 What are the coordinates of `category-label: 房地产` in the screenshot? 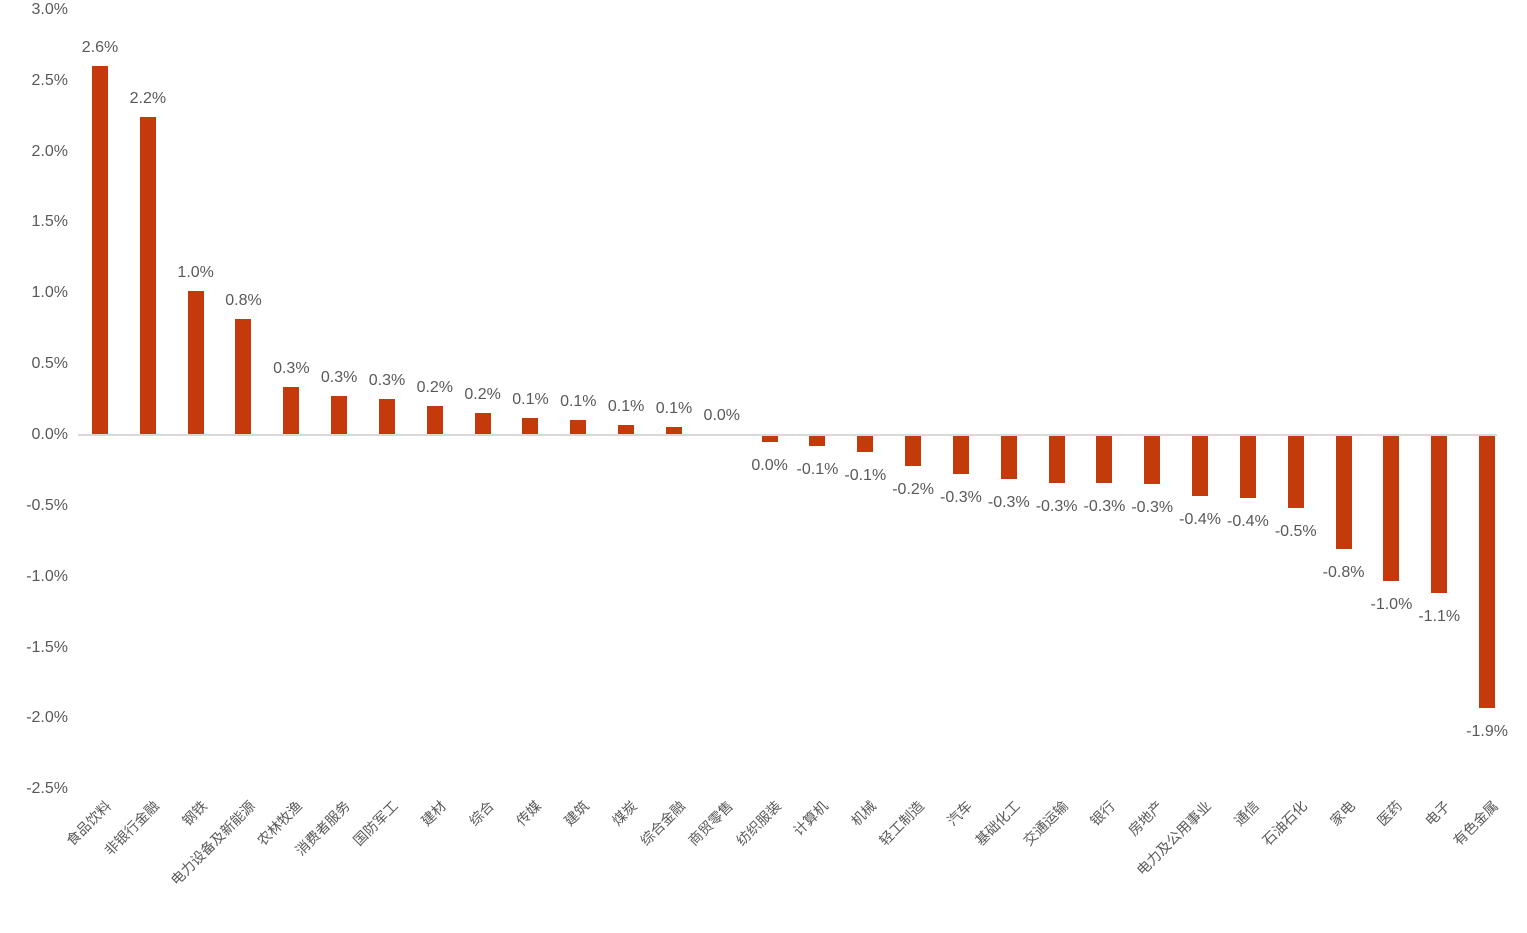 It's located at (1146, 818).